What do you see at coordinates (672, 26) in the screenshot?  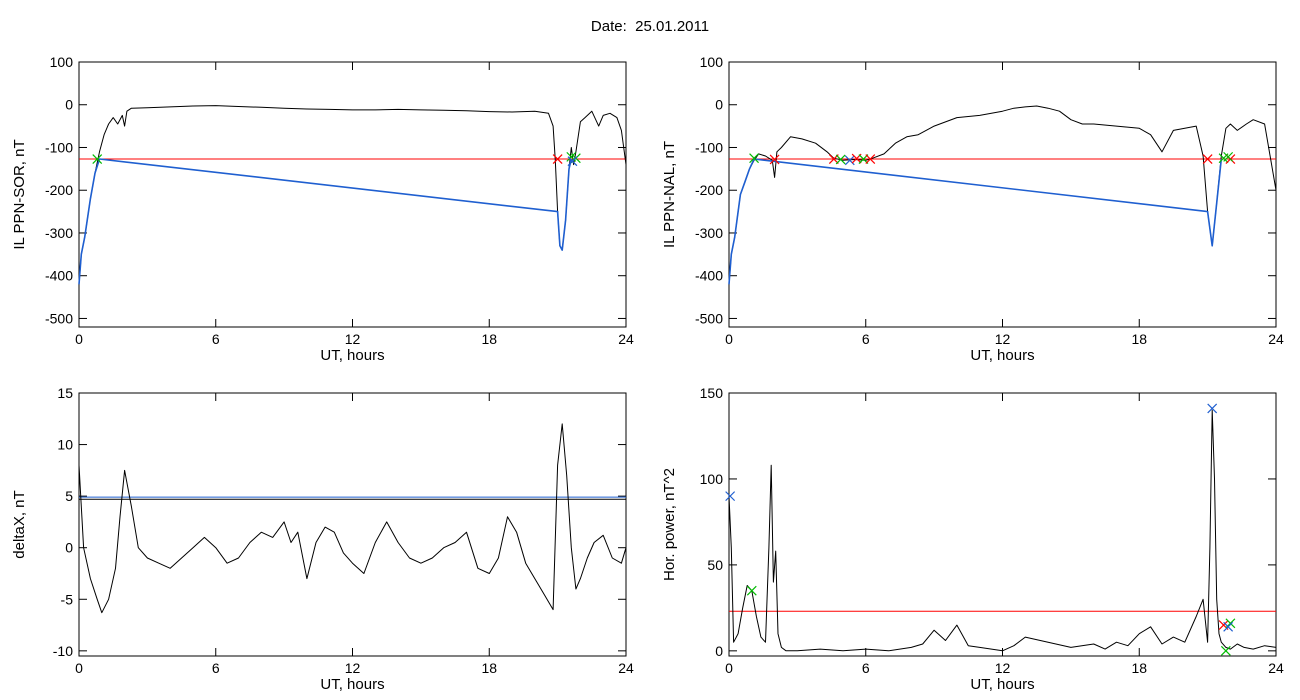 I see `date-value: 25.01.2011` at bounding box center [672, 26].